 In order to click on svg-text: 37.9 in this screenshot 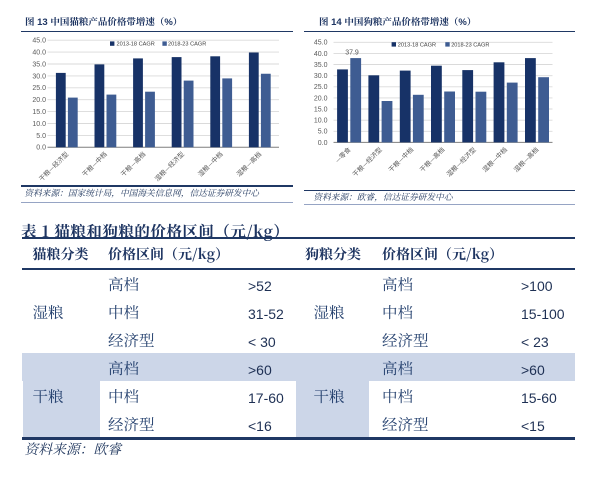, I will do `click(352, 52)`.